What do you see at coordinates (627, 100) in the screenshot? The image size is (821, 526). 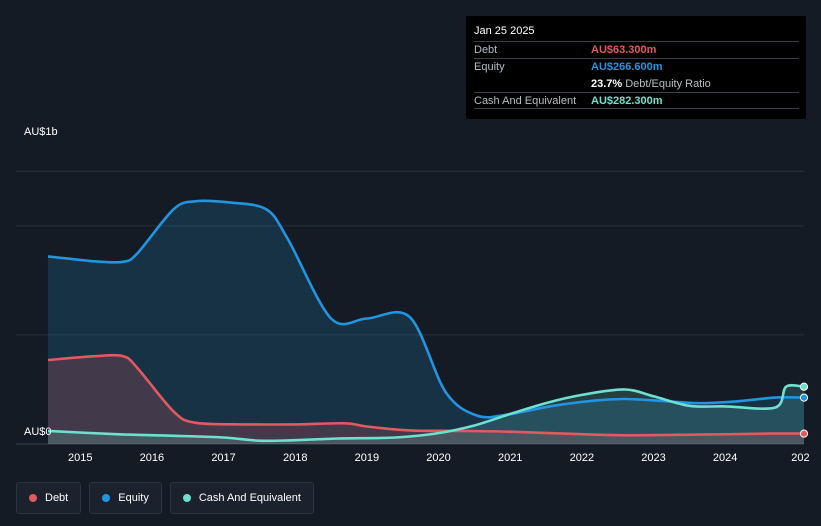 I see `tooltip-cash-value: AU$282.300m` at bounding box center [627, 100].